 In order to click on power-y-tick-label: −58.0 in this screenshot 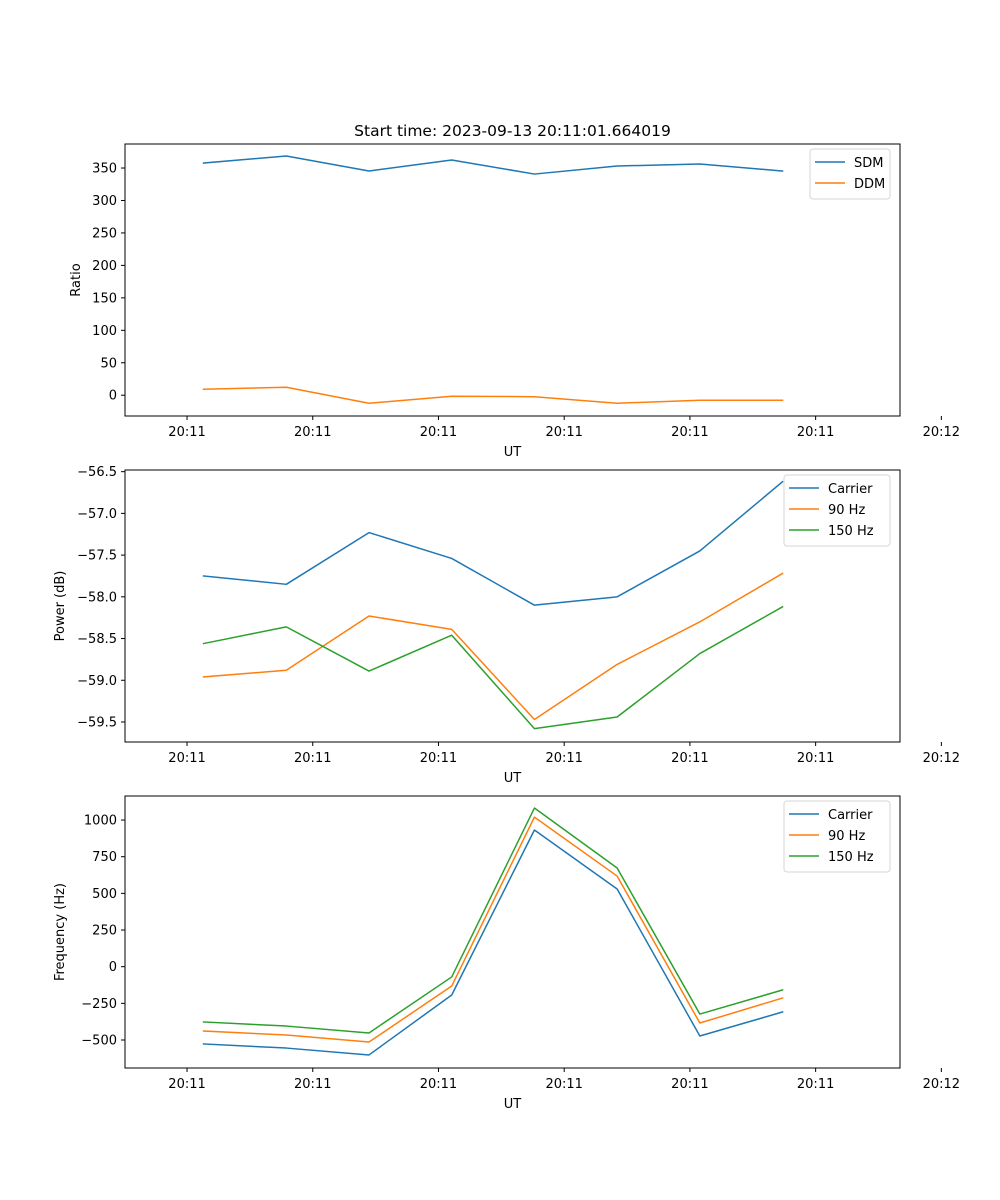, I will do `click(97, 597)`.